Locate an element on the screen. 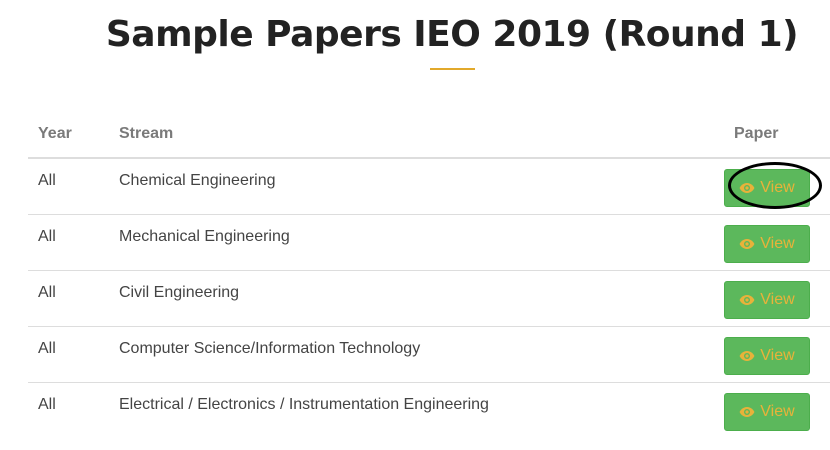 The width and height of the screenshot is (830, 450). title-underline is located at coordinates (452, 69).